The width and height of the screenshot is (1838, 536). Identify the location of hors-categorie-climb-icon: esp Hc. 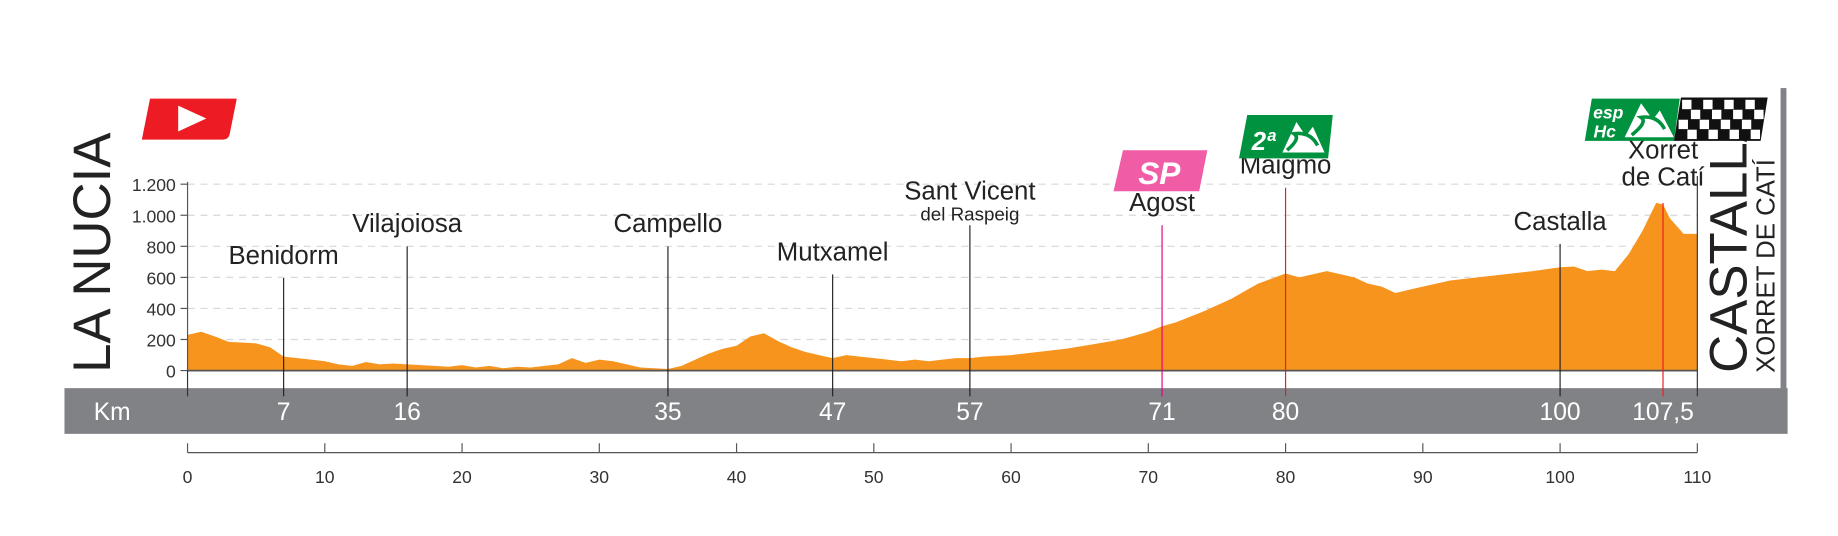
(1632, 119).